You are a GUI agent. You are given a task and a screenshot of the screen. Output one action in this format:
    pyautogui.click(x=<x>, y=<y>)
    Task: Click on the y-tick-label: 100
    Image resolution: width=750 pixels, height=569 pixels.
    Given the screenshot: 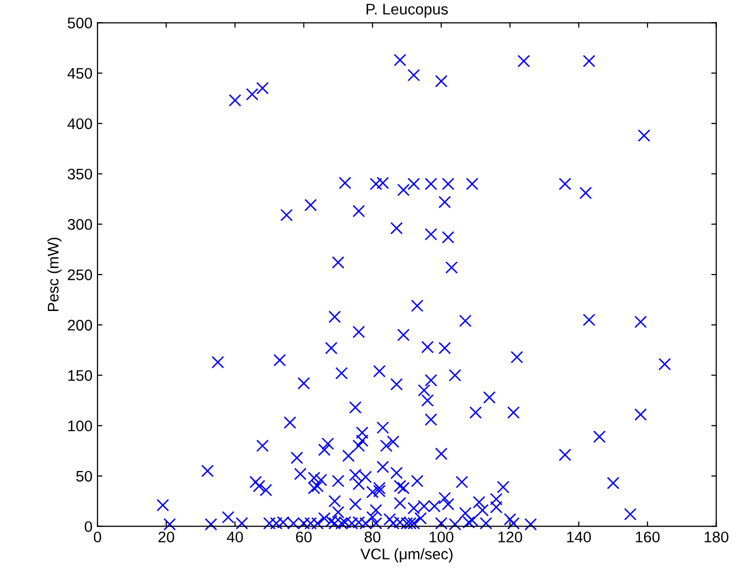 What is the action you would take?
    pyautogui.click(x=80, y=426)
    